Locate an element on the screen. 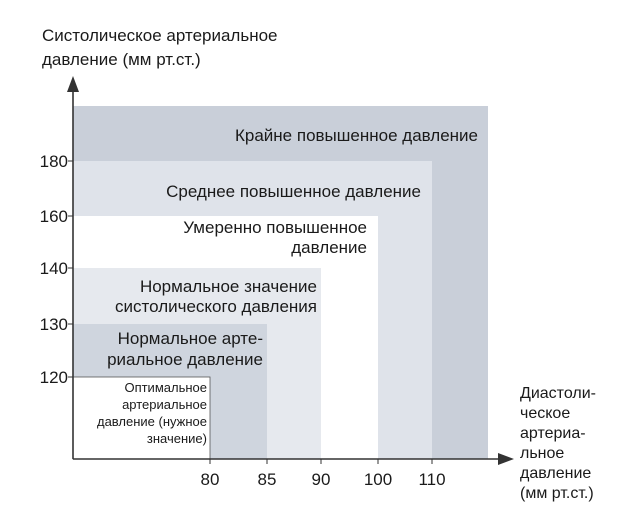 Image resolution: width=644 pixels, height=529 pixels. y-tick-label: 180 is located at coordinates (54, 161).